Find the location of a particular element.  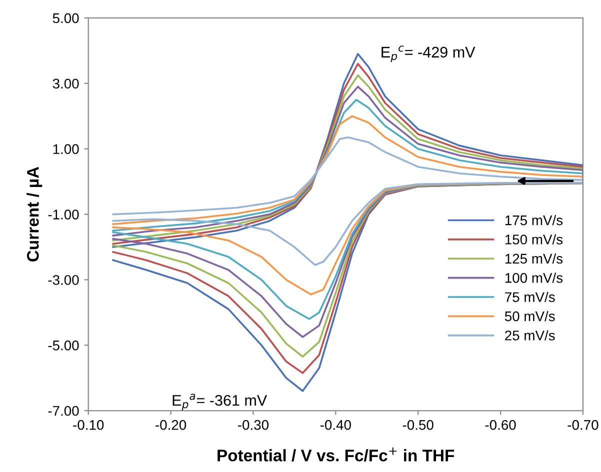

y-tick-label: 1.00 is located at coordinates (66, 149).